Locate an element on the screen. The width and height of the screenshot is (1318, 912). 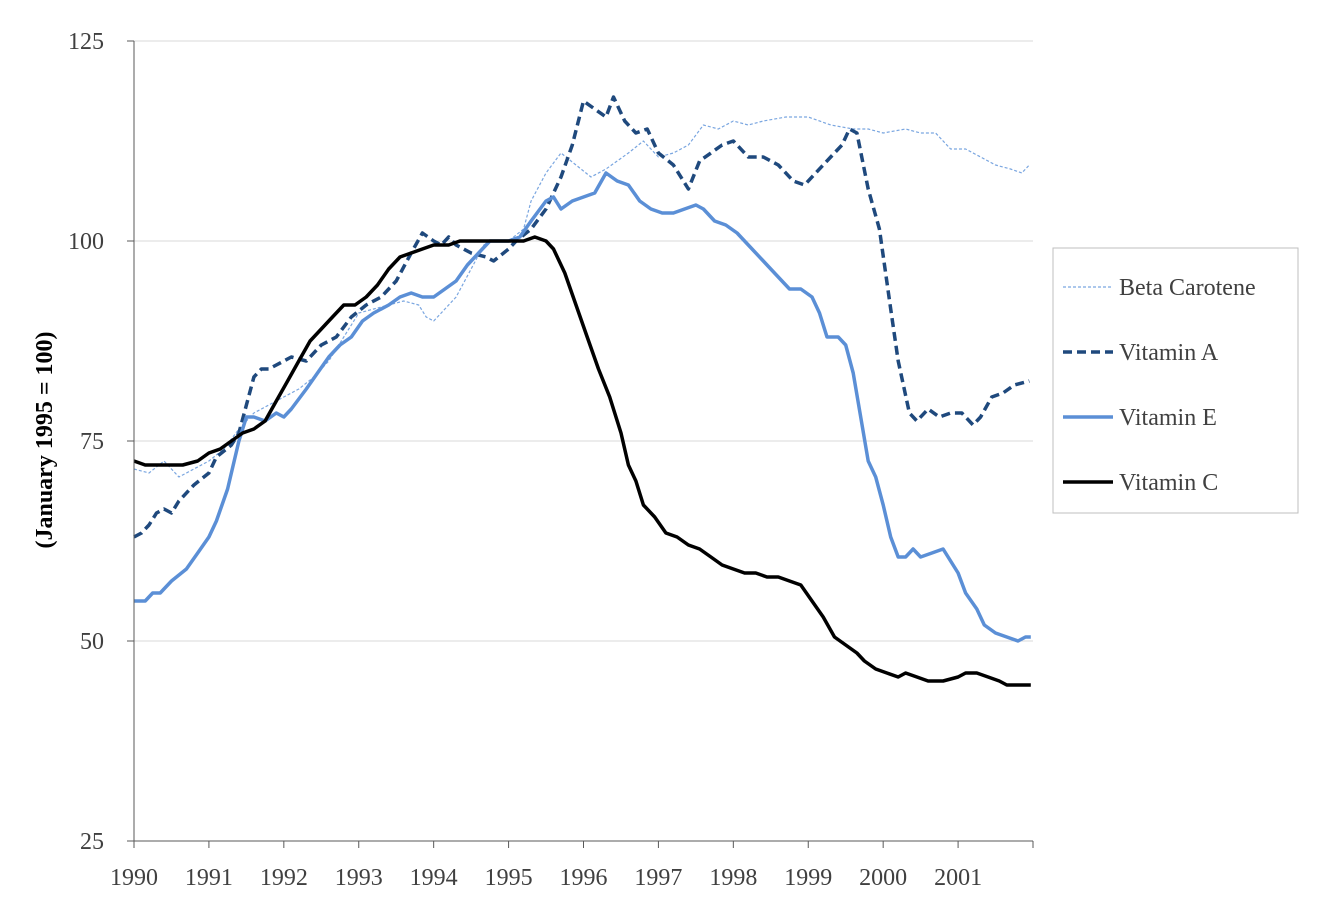
x-tick-label: 1991 is located at coordinates (209, 878).